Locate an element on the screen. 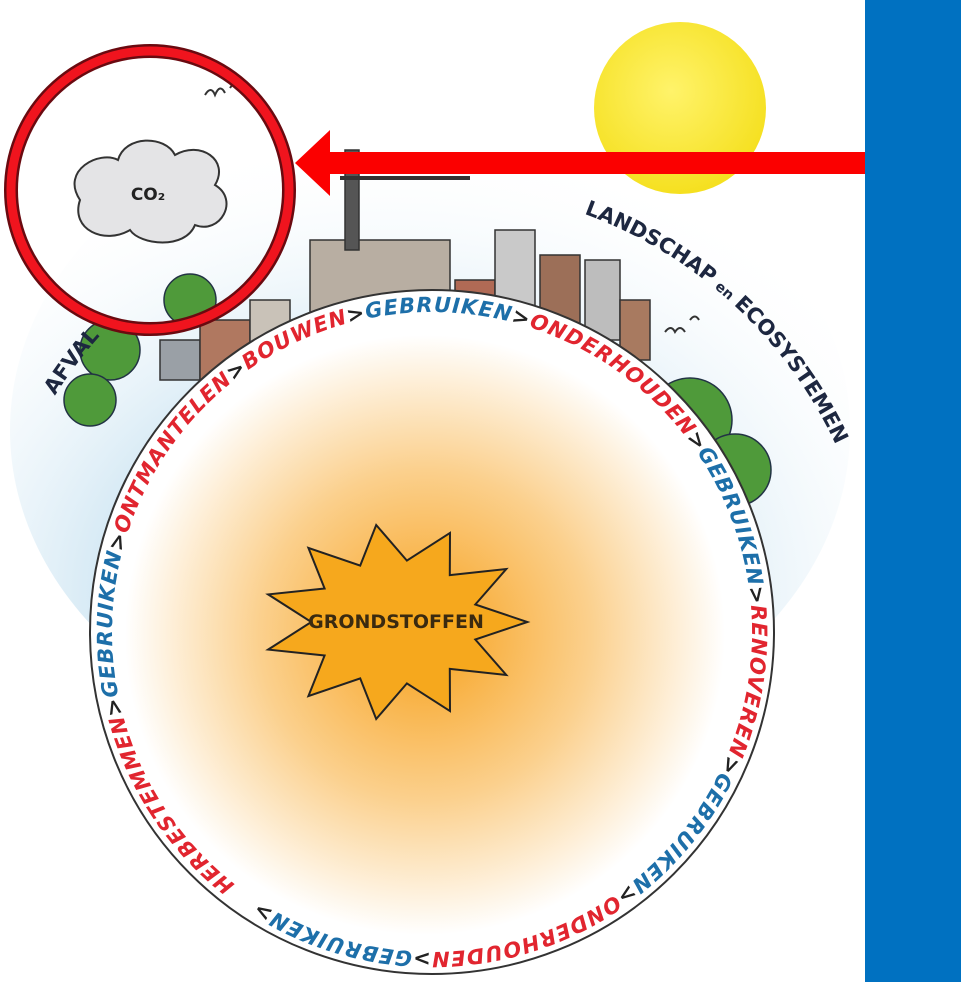 This screenshot has height=982, width=961. highlight-ring is located at coordinates (150, 190).